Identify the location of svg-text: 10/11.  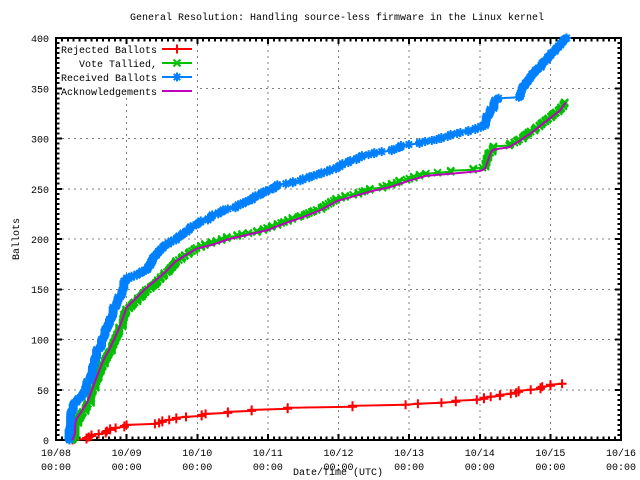
(268, 454).